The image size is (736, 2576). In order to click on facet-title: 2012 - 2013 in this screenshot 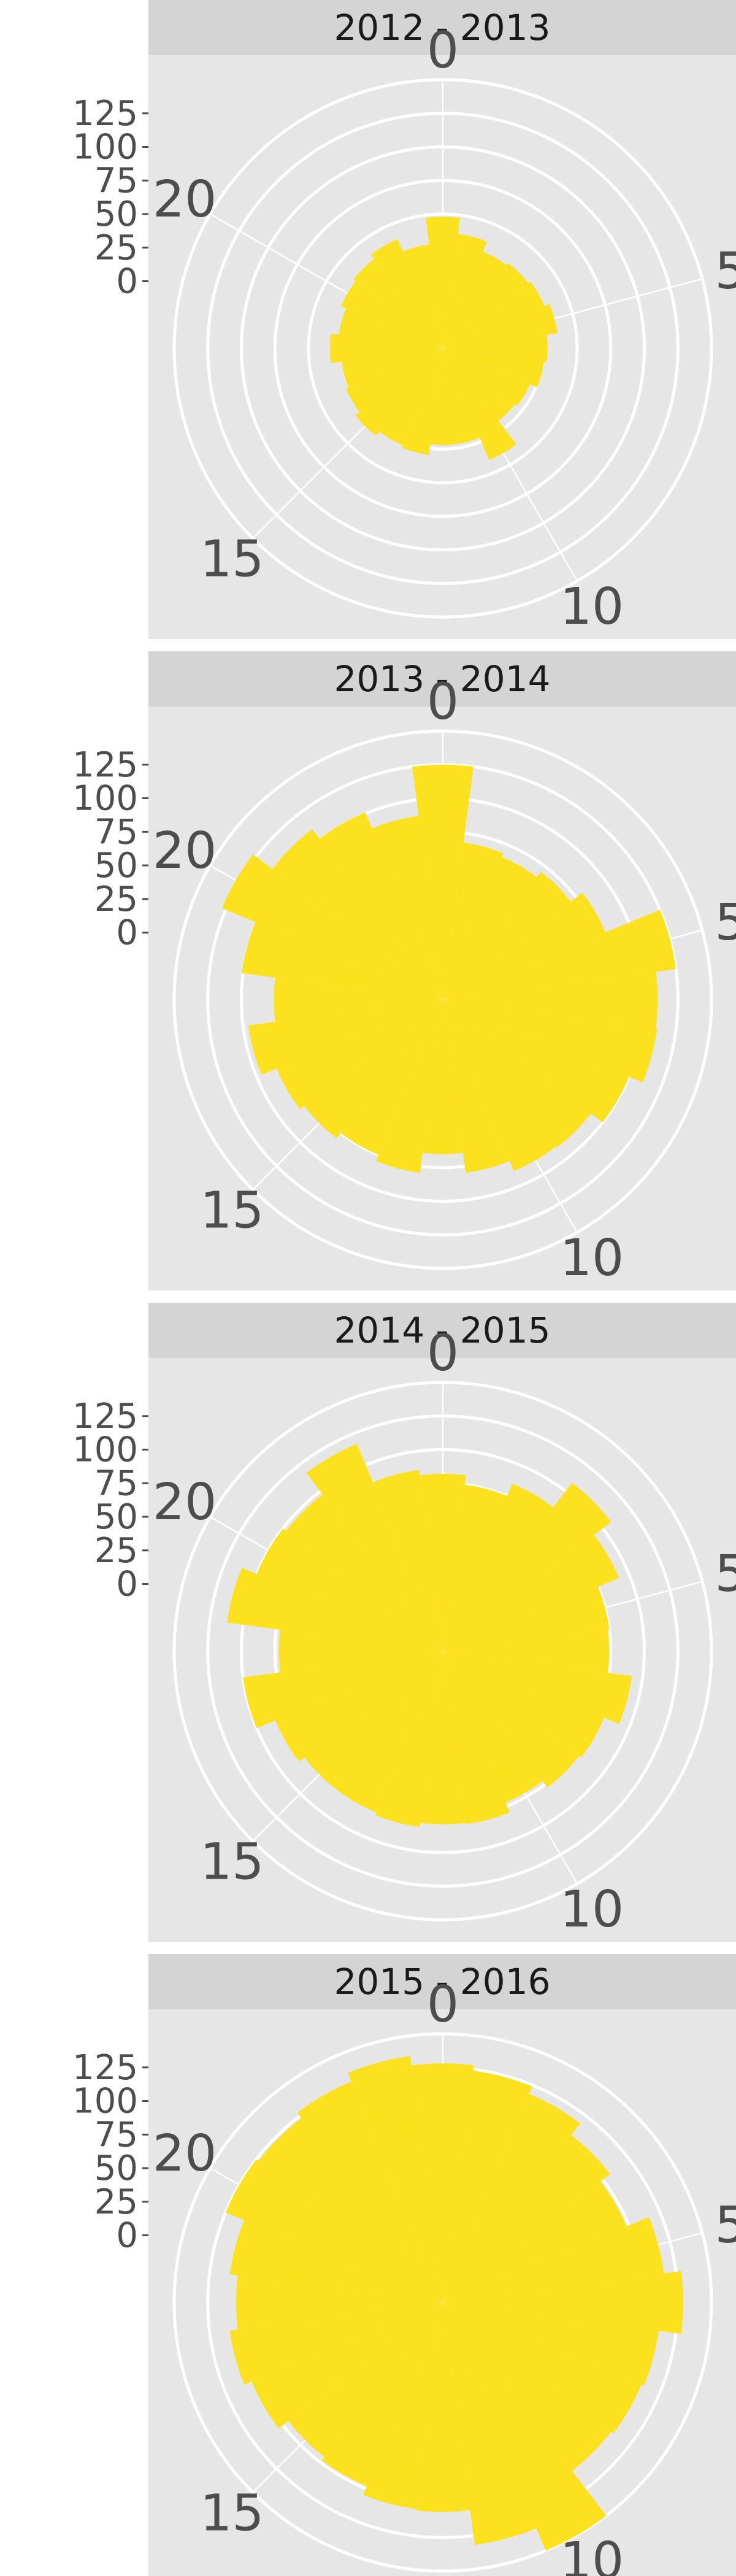, I will do `click(442, 27)`.